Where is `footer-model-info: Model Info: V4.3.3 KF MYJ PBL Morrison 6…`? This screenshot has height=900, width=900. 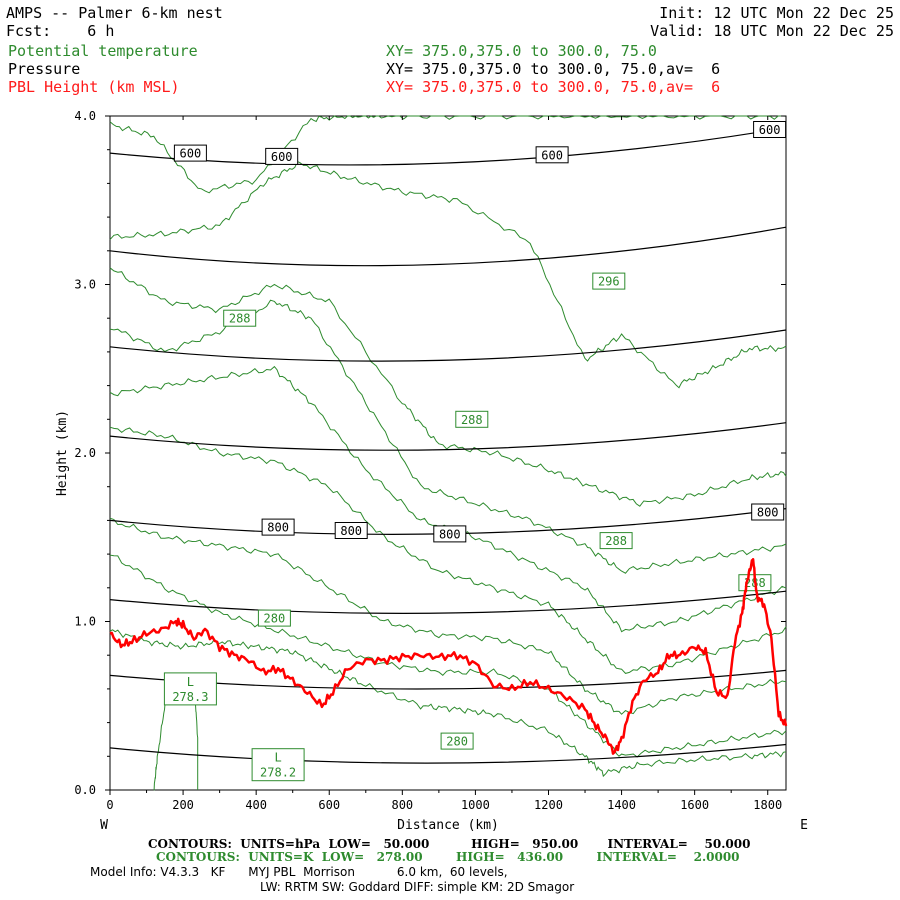
footer-model-info: Model Info: V4.3.3 KF MYJ PBL Morrison 6… is located at coordinates (299, 872).